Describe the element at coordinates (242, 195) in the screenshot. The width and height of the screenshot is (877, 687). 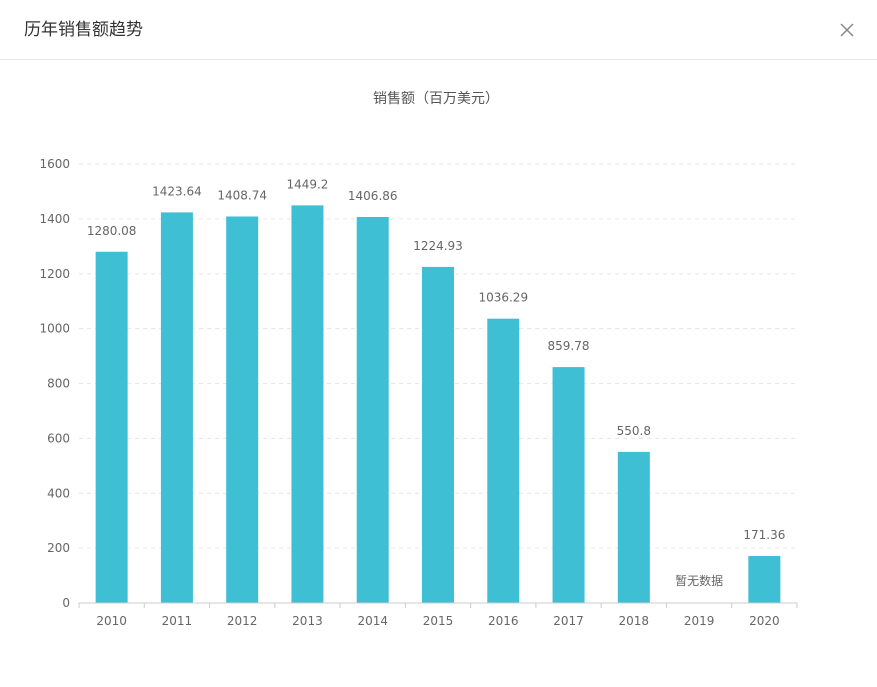
I see `data-label-2012: 1408.74` at that location.